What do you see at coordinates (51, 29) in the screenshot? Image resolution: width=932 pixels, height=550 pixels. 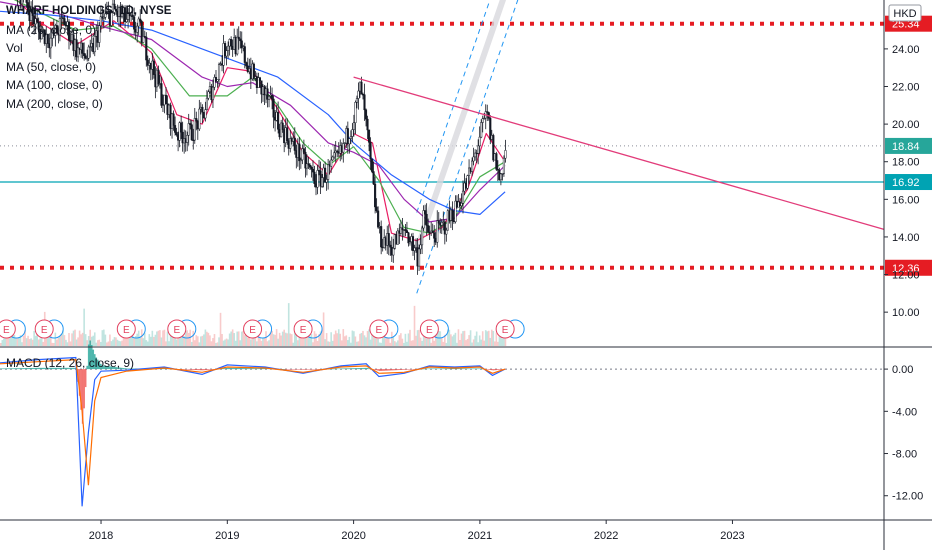 I see `legend-item-ma20: MA (20, close, 0)` at bounding box center [51, 29].